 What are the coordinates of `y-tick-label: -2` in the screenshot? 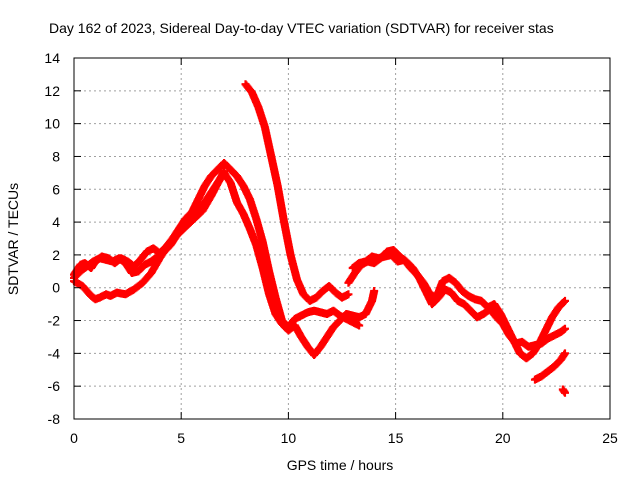 It's located at (54, 321).